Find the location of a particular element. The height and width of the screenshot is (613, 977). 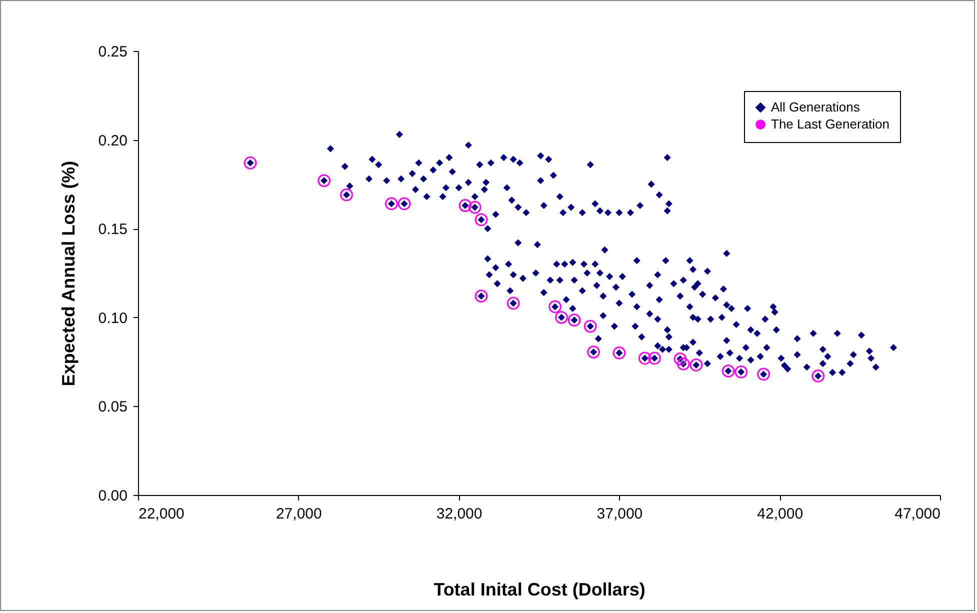

x-axis-title: Total Inital Cost (Dollars) is located at coordinates (540, 590).